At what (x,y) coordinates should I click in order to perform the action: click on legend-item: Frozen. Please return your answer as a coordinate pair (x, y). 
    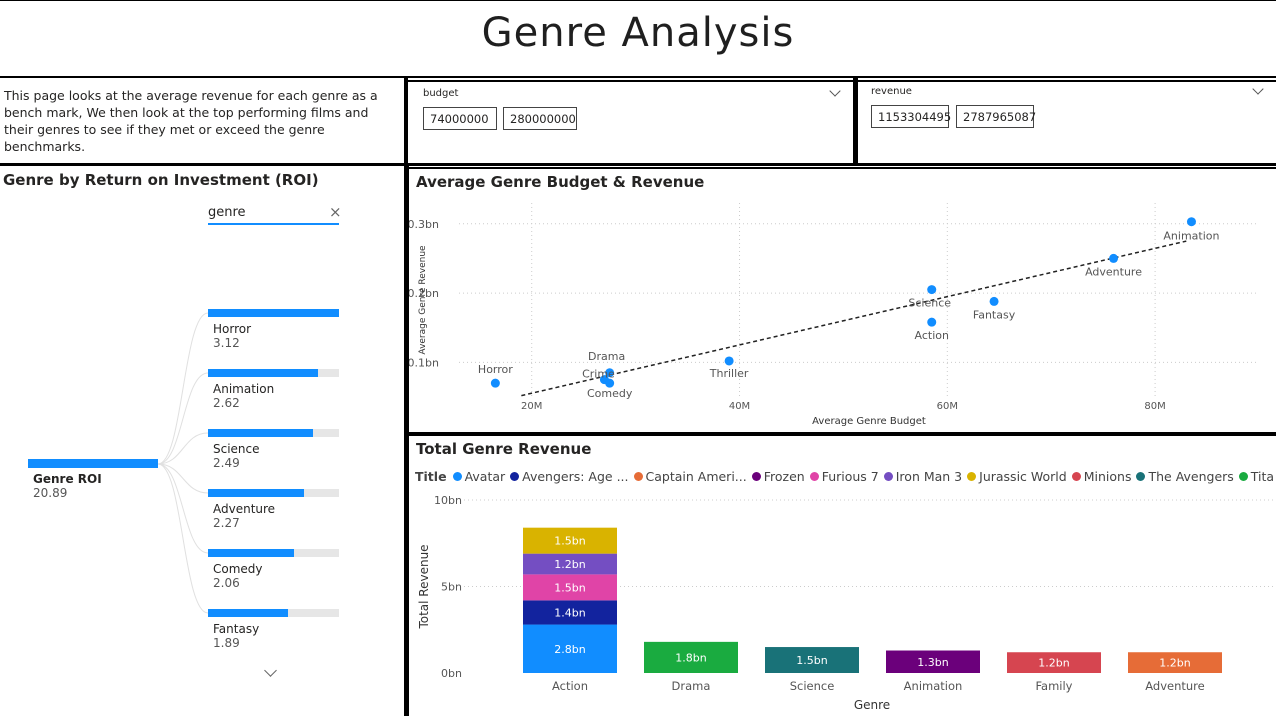
    Looking at the image, I should click on (778, 476).